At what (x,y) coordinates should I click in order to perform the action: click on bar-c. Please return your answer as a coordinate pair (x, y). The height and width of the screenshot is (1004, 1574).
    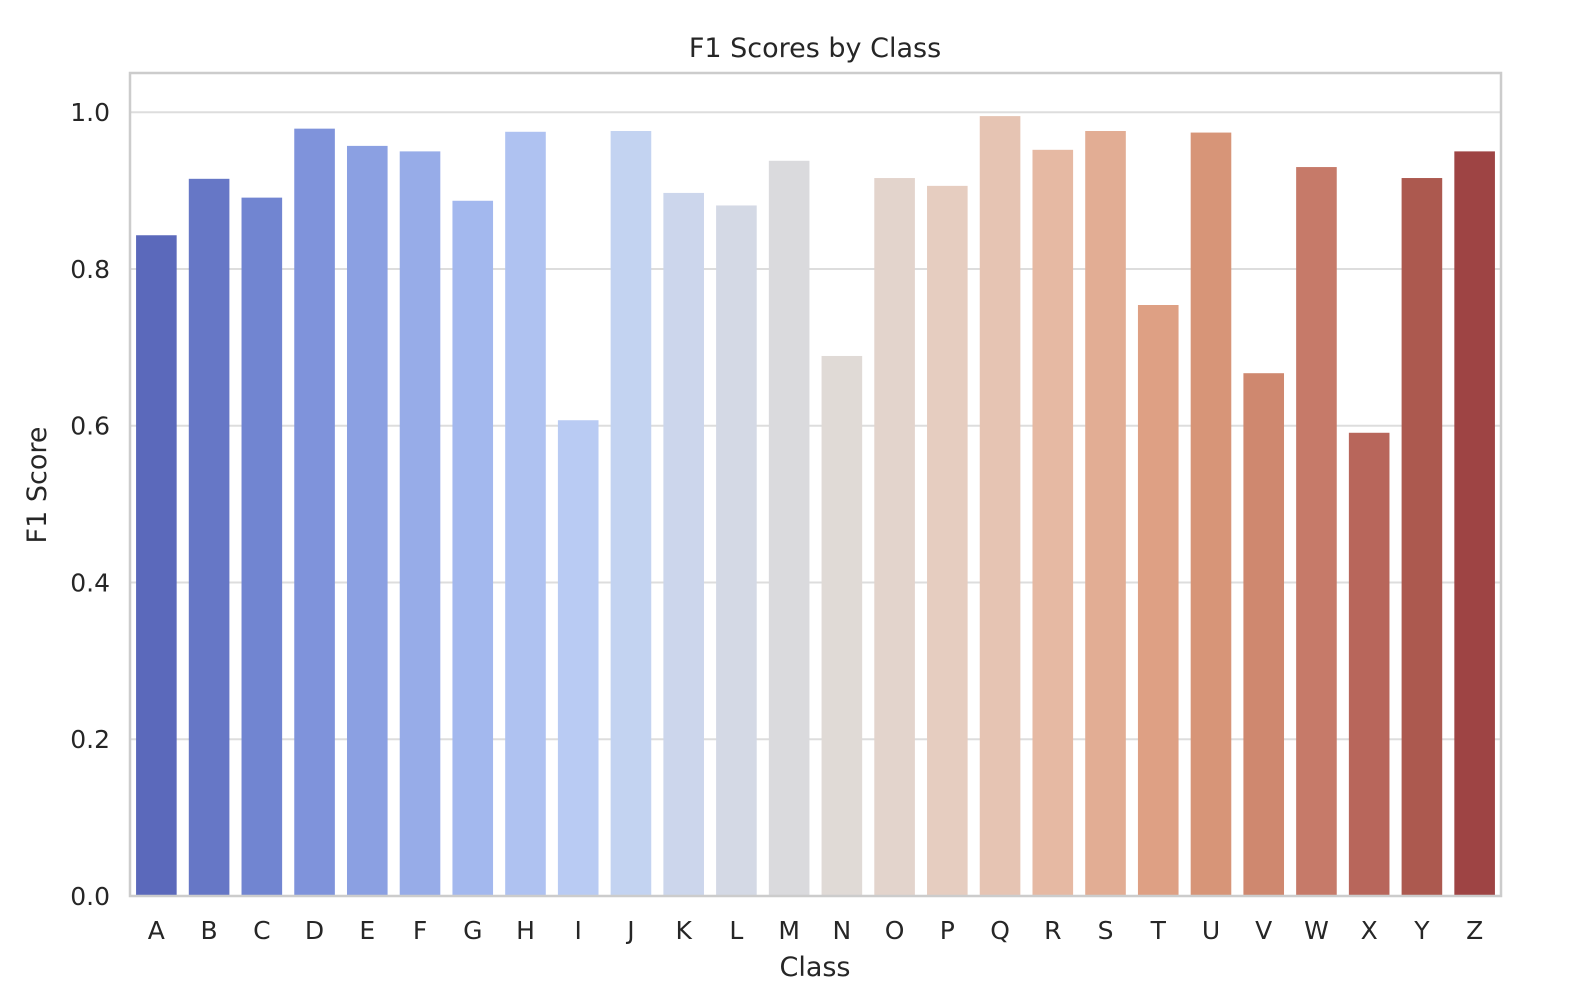
    Looking at the image, I should click on (262, 546).